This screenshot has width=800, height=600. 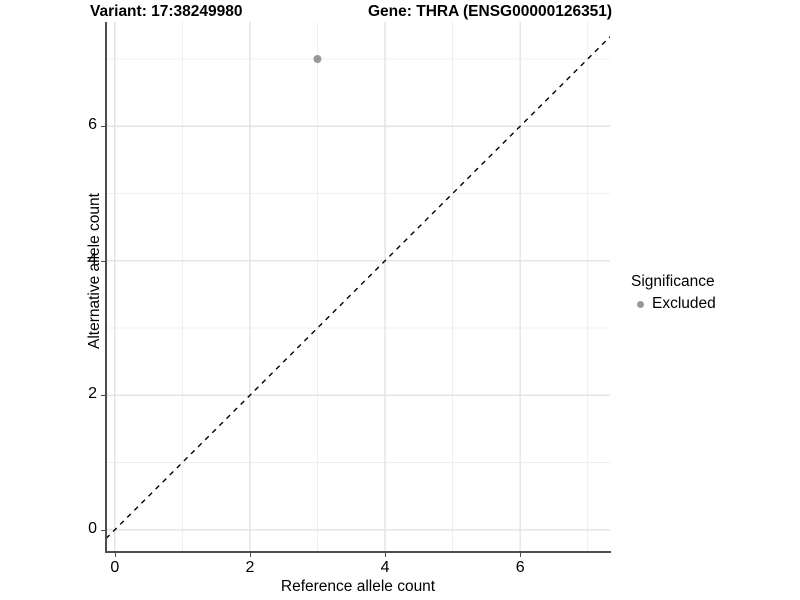 What do you see at coordinates (94, 271) in the screenshot?
I see `y-axis-label: Alternative allele count` at bounding box center [94, 271].